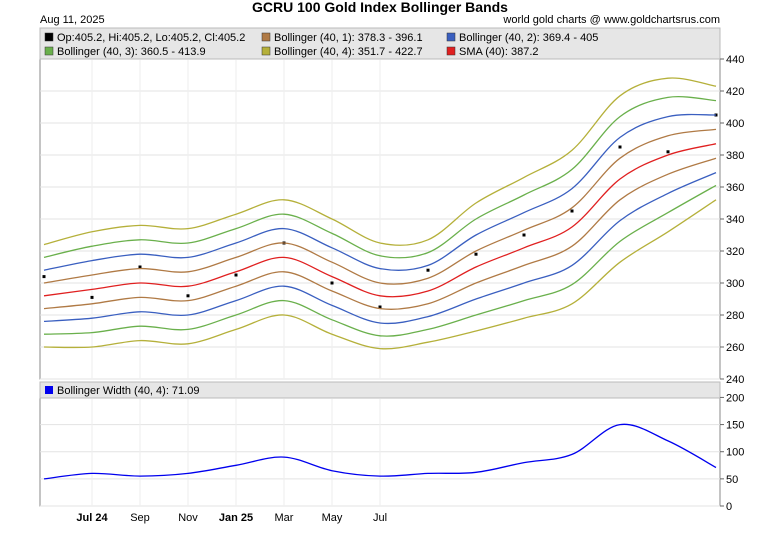 Image resolution: width=760 pixels, height=542 pixels. I want to click on chart-title: GCRU 100 Gold Index Bollinger Bands, so click(380, 7).